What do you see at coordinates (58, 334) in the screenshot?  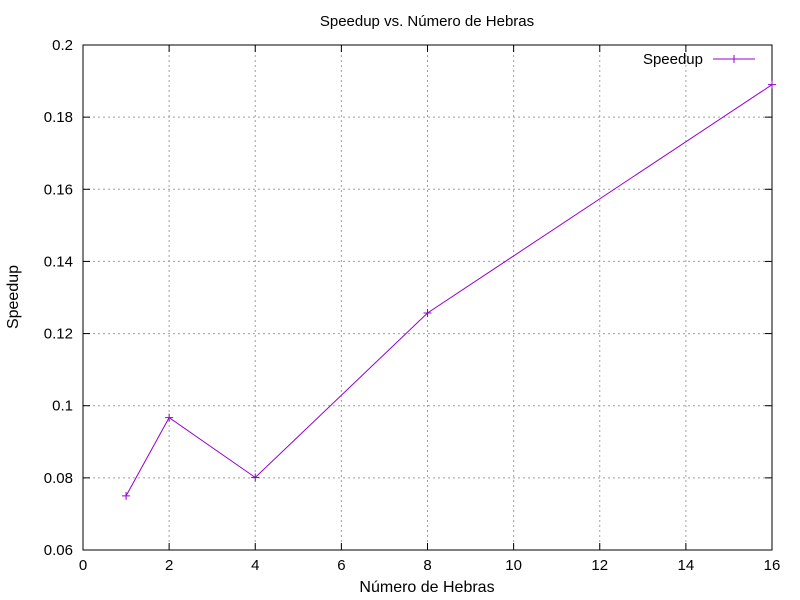 I see `y-tick-label: 0.12` at bounding box center [58, 334].